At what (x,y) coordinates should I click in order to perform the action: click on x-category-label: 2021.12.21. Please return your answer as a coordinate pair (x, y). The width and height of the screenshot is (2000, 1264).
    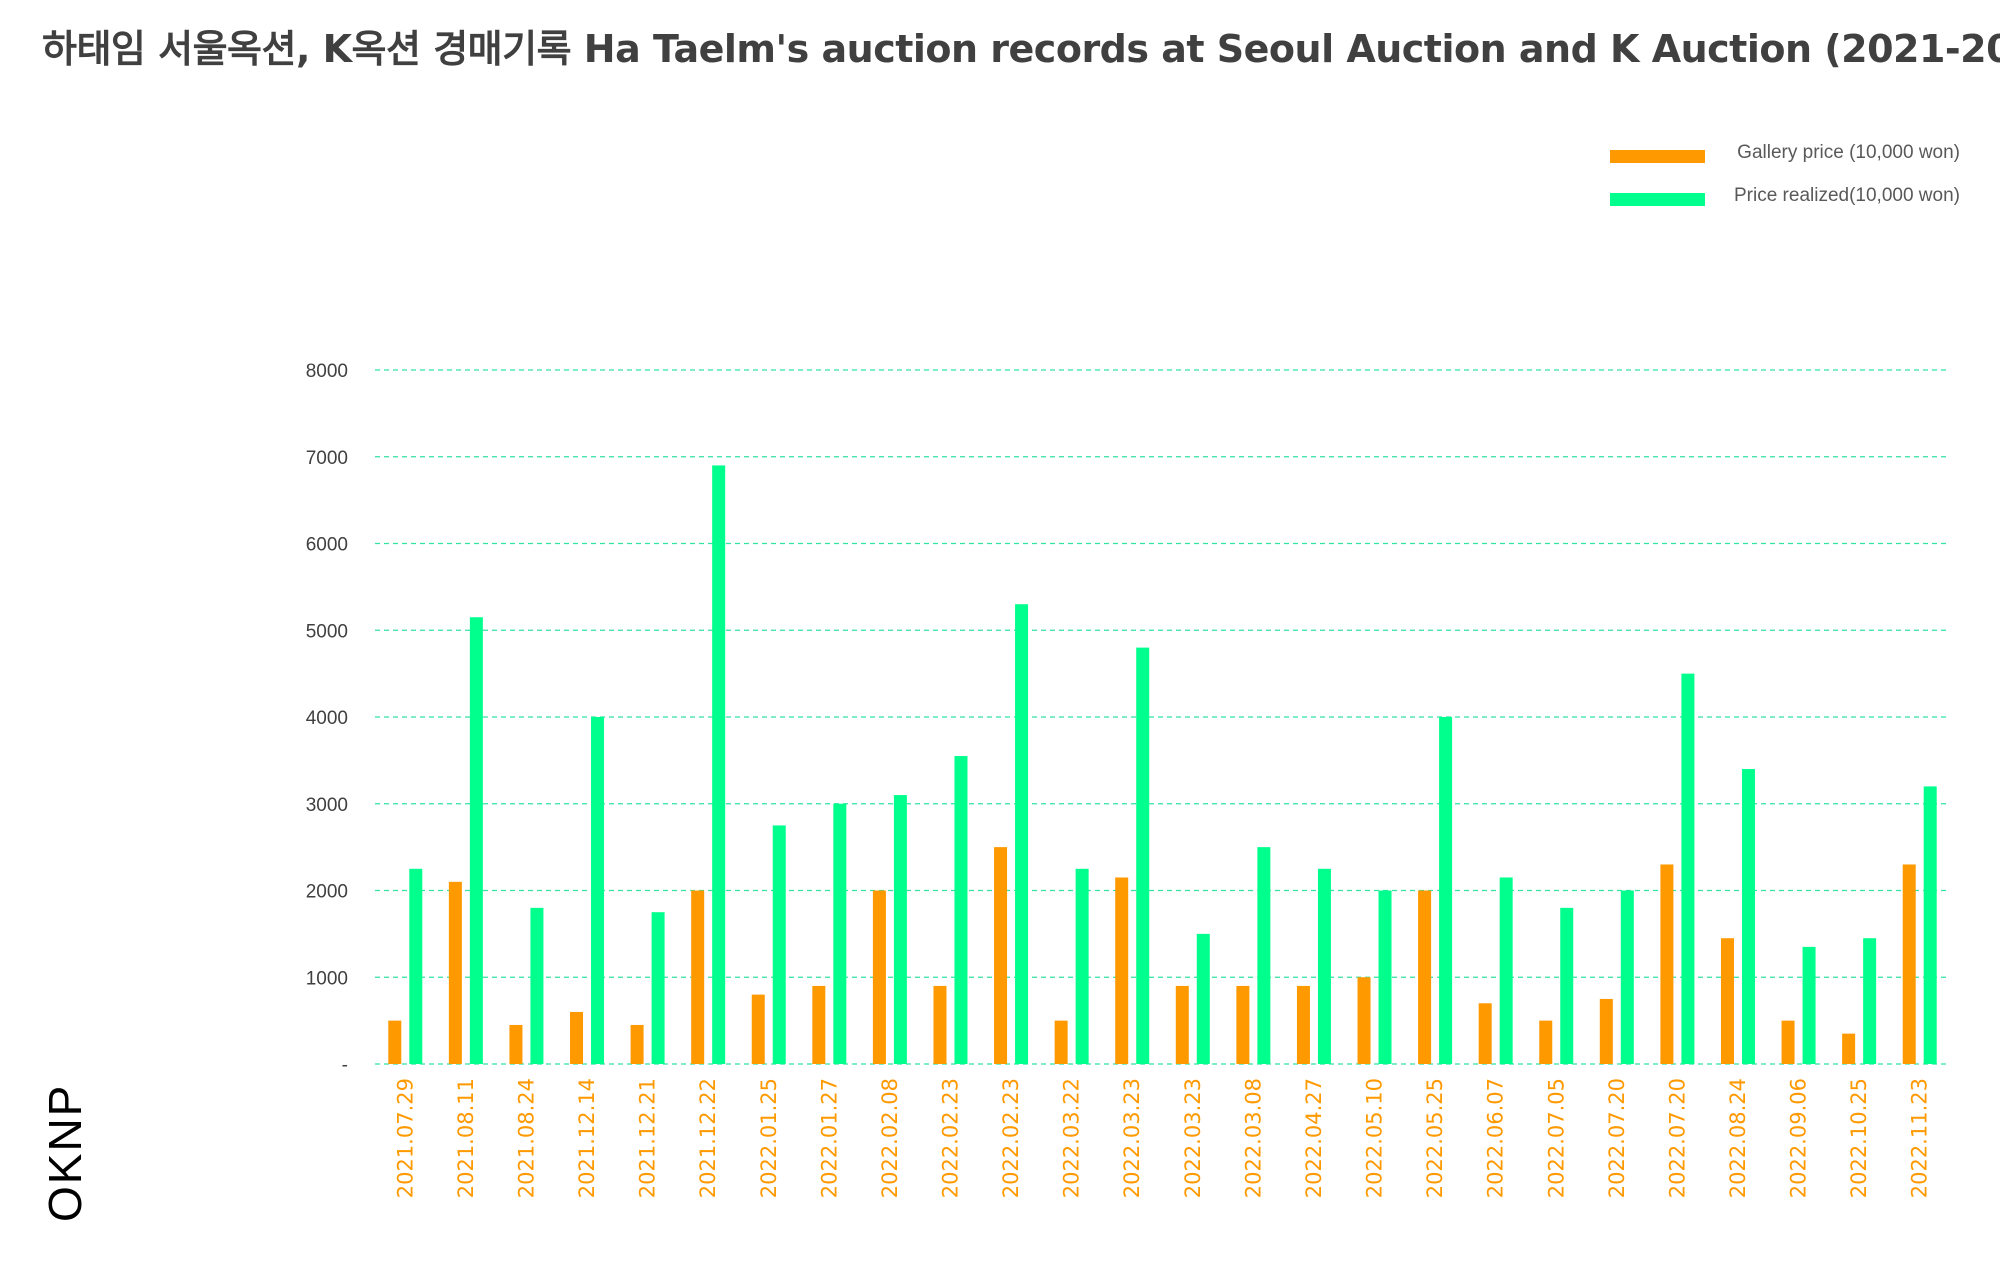
    Looking at the image, I should click on (648, 1138).